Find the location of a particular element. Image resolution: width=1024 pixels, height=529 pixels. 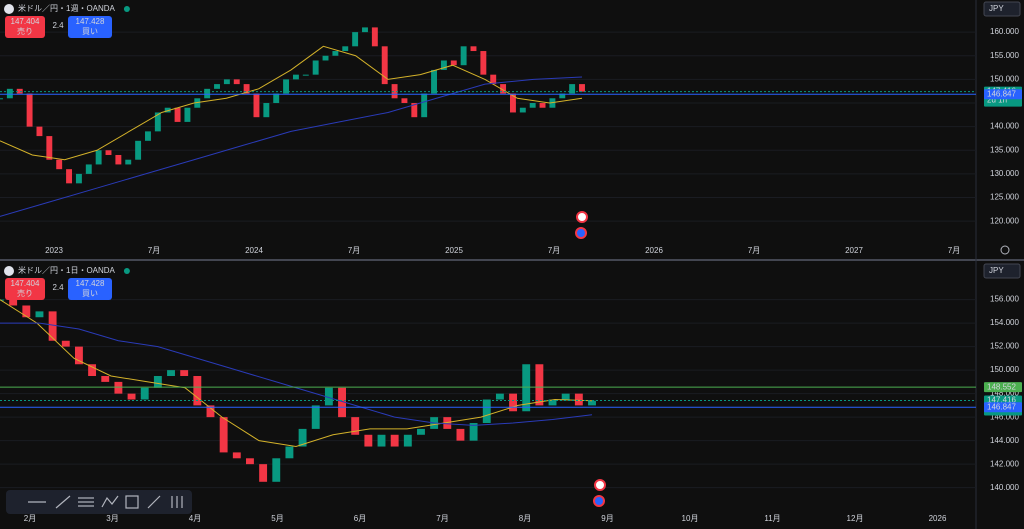

sell-label: 売り is located at coordinates (25, 31).